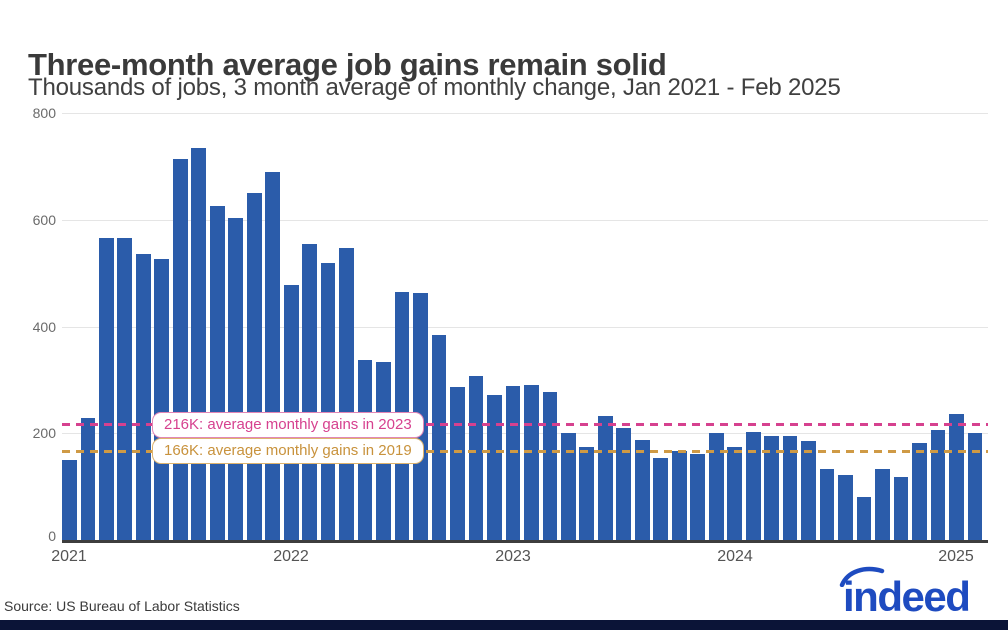 This screenshot has height=630, width=1008. I want to click on y-axis-tick-800: 800, so click(44, 113).